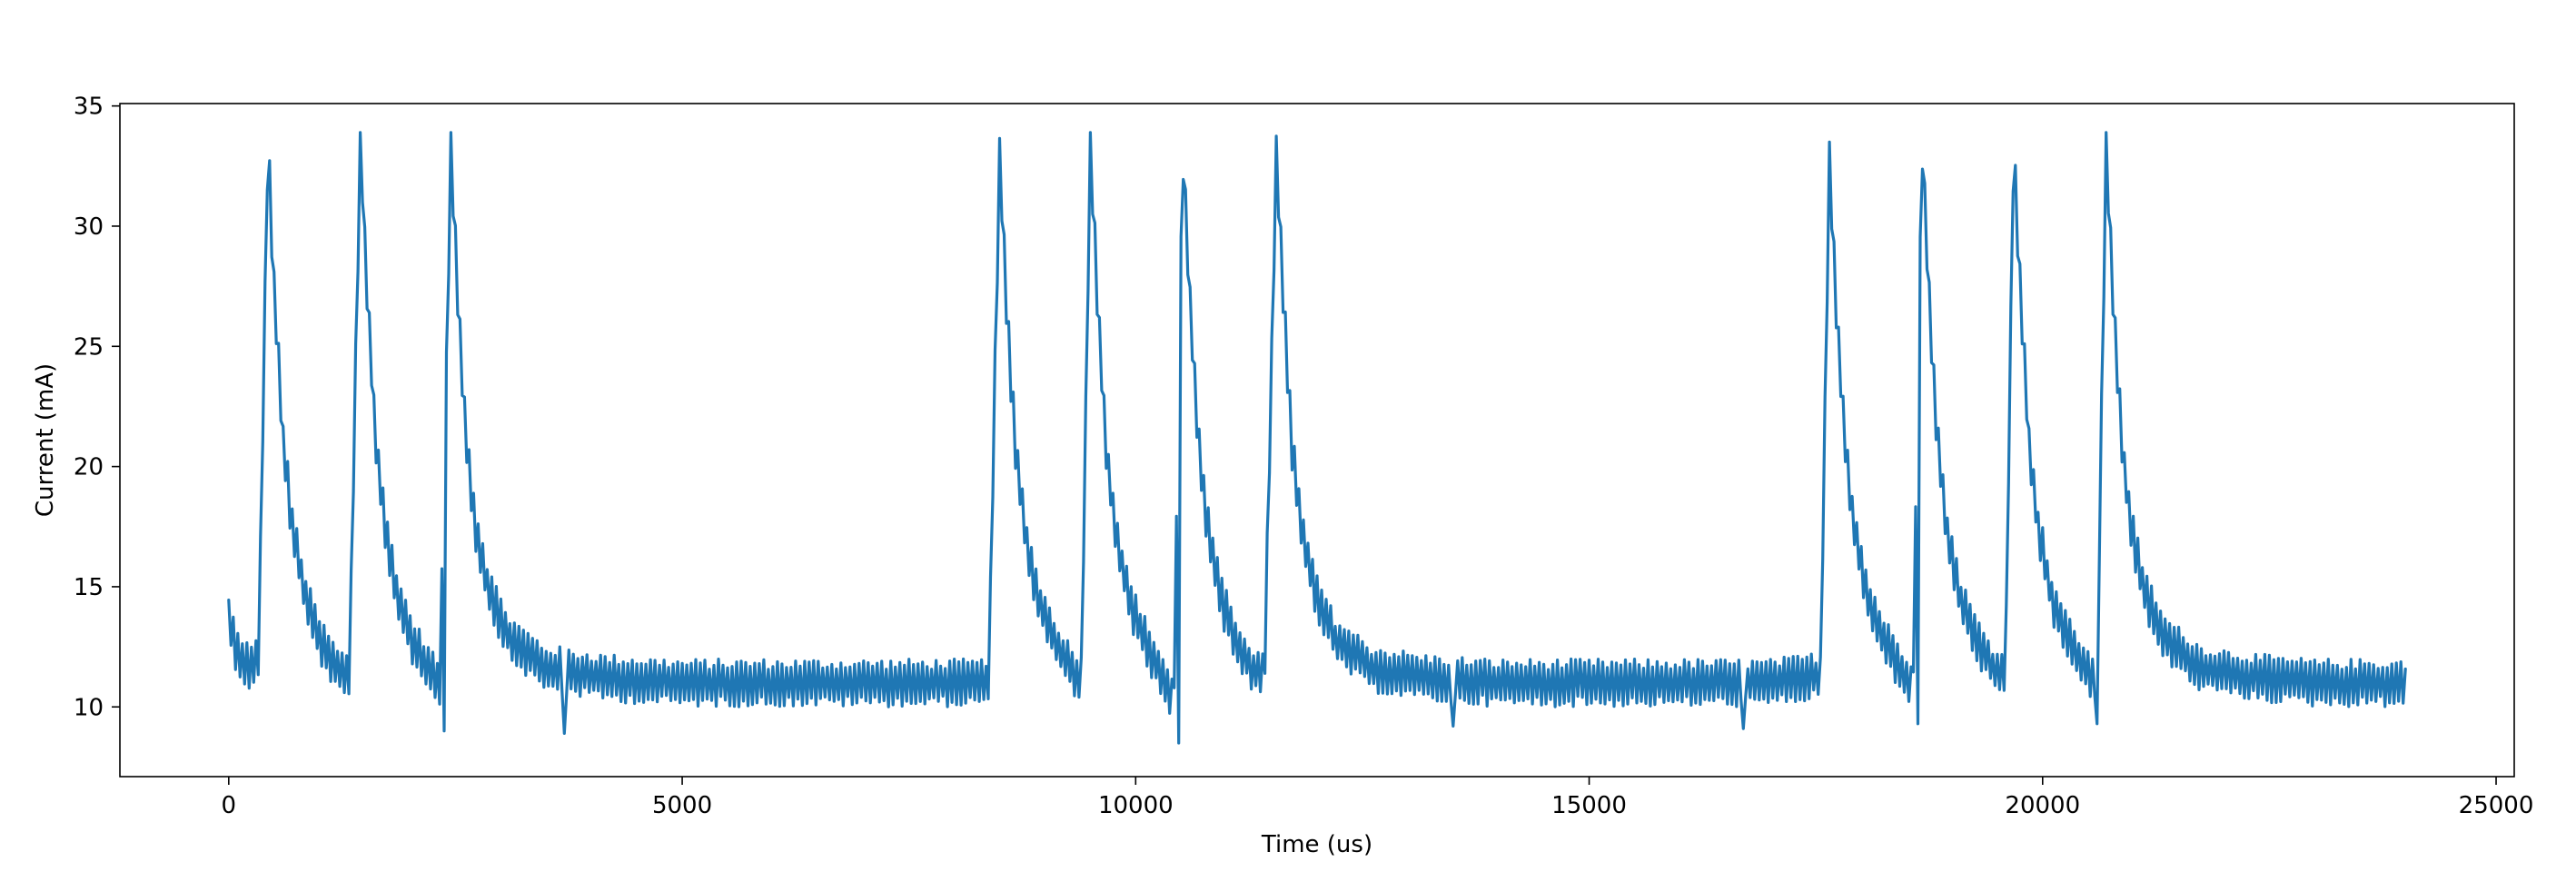 The image size is (2576, 872). I want to click on x-tick-label: 10000, so click(1136, 805).